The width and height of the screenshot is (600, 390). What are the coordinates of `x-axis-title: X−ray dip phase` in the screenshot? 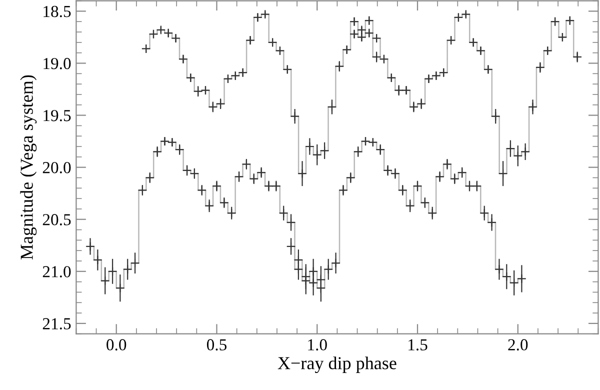 It's located at (337, 365).